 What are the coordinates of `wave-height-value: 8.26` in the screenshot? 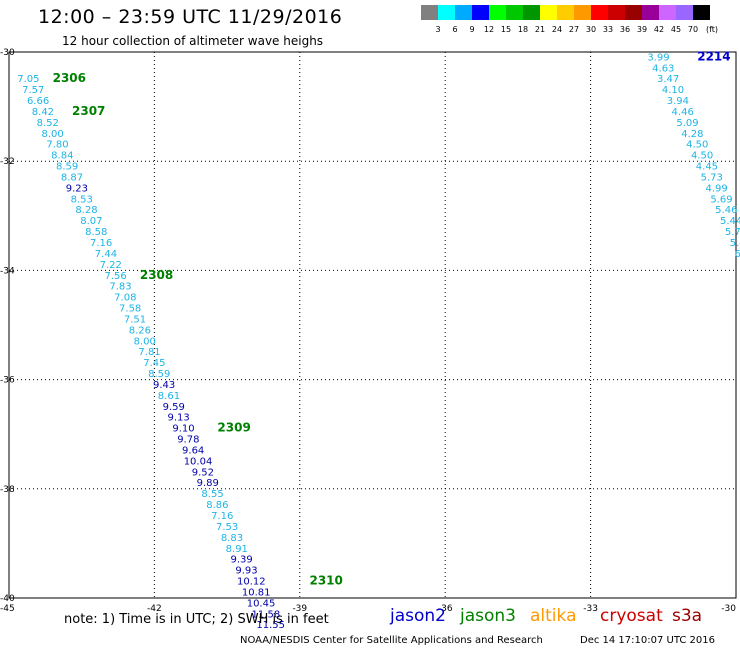 It's located at (140, 330).